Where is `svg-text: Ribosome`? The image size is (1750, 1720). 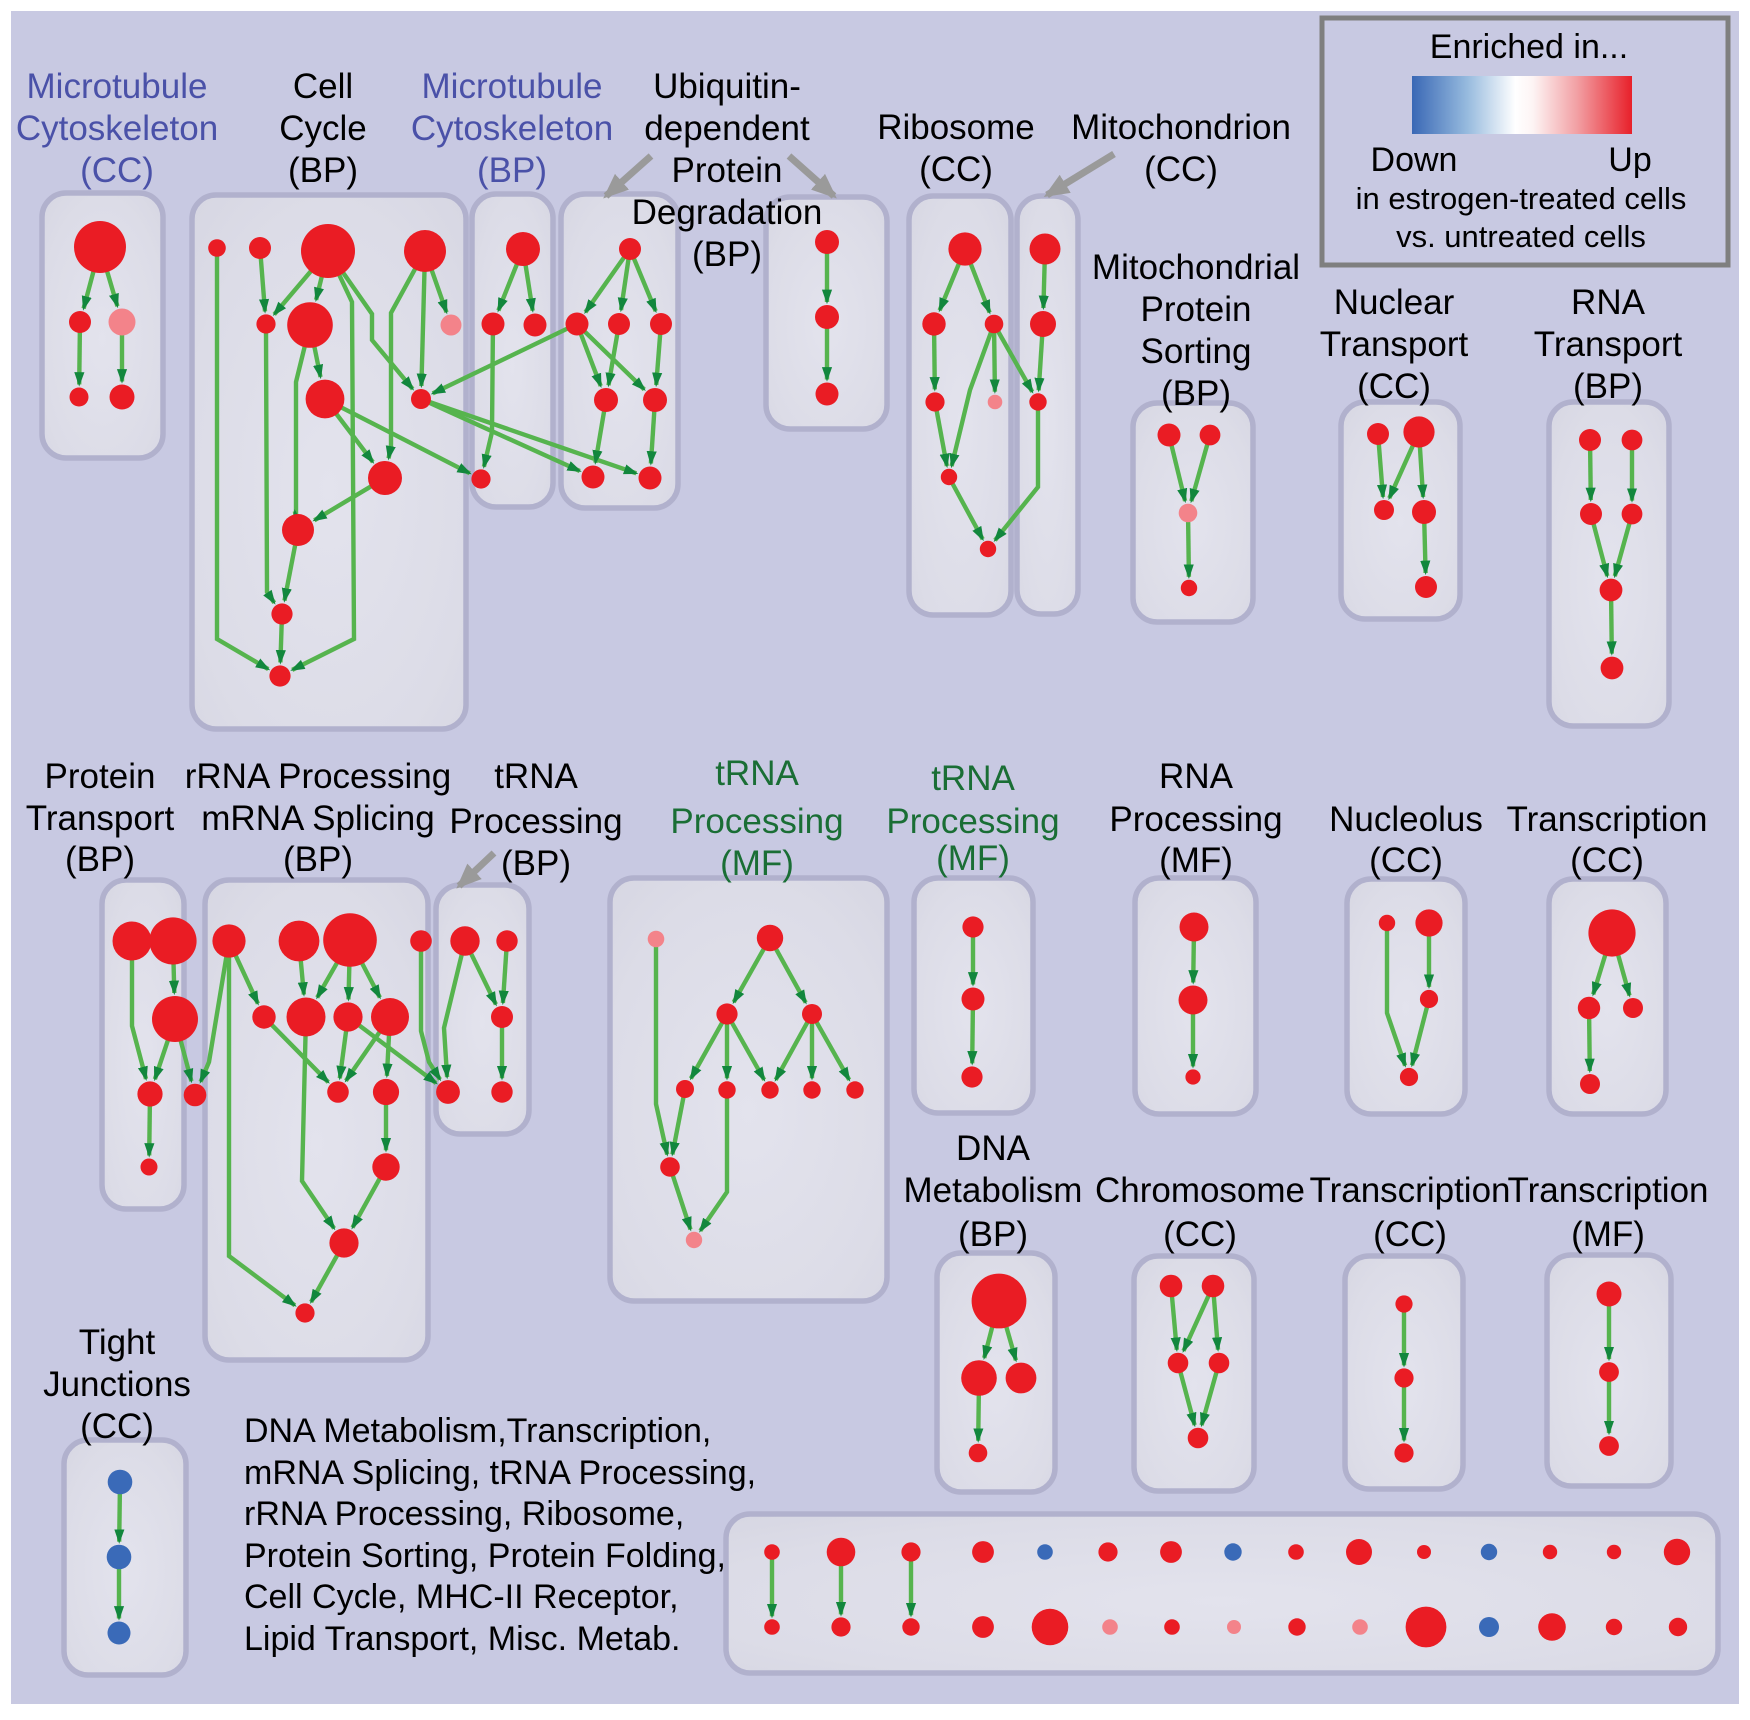 svg-text: Ribosome is located at coordinates (956, 127).